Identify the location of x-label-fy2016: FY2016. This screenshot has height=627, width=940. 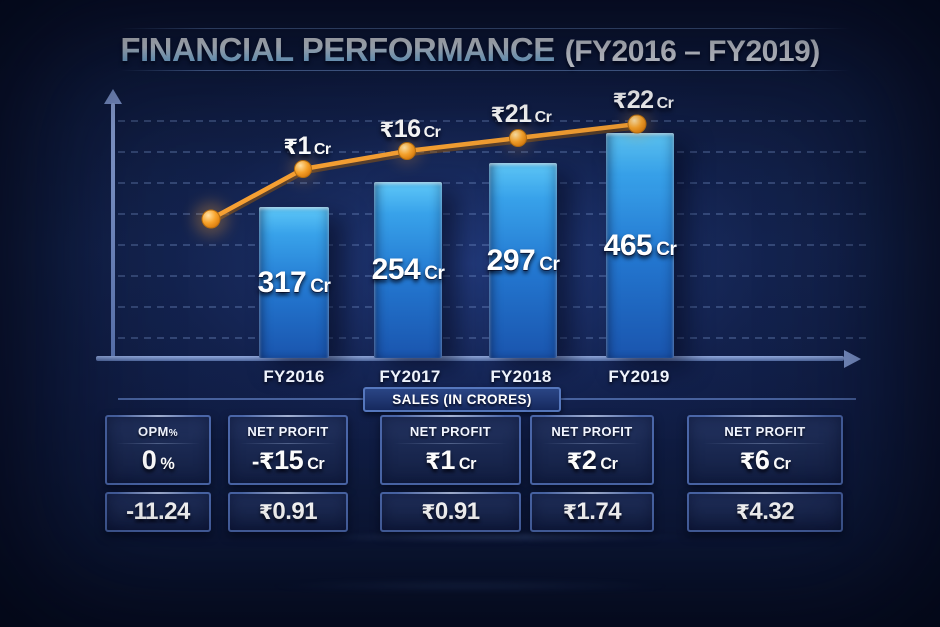
(294, 376).